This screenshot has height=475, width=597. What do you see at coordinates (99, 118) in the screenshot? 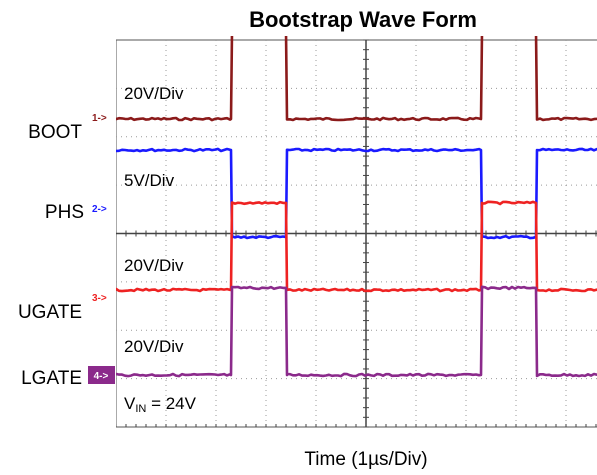
I see `marker-boot: 1->` at bounding box center [99, 118].